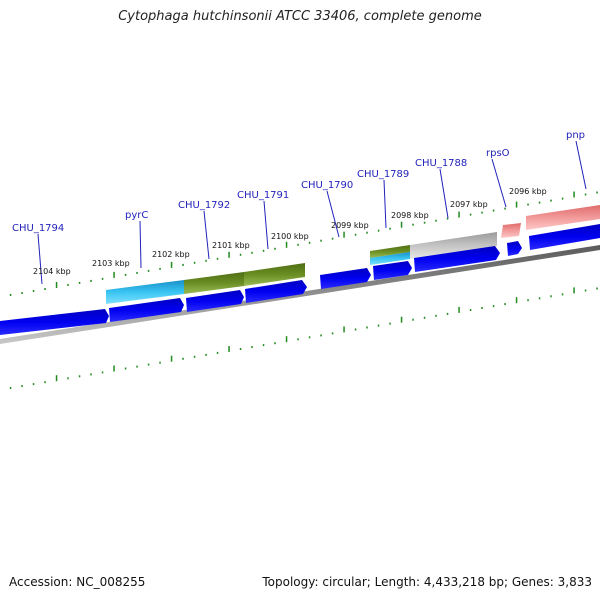 The height and width of the screenshot is (600, 600). What do you see at coordinates (563, 217) in the screenshot?
I see `gene-block-pnp` at bounding box center [563, 217].